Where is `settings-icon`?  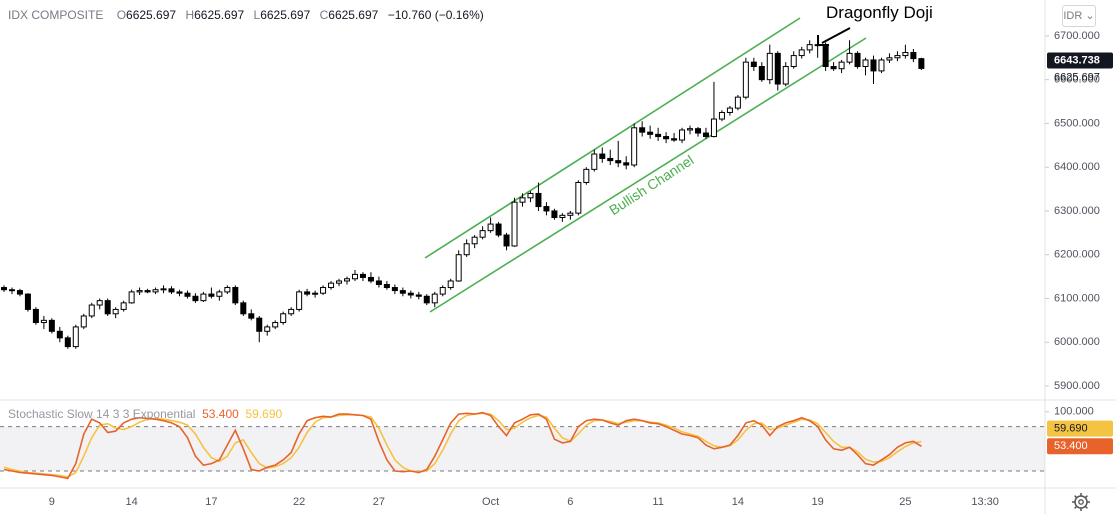 settings-icon is located at coordinates (1081, 502).